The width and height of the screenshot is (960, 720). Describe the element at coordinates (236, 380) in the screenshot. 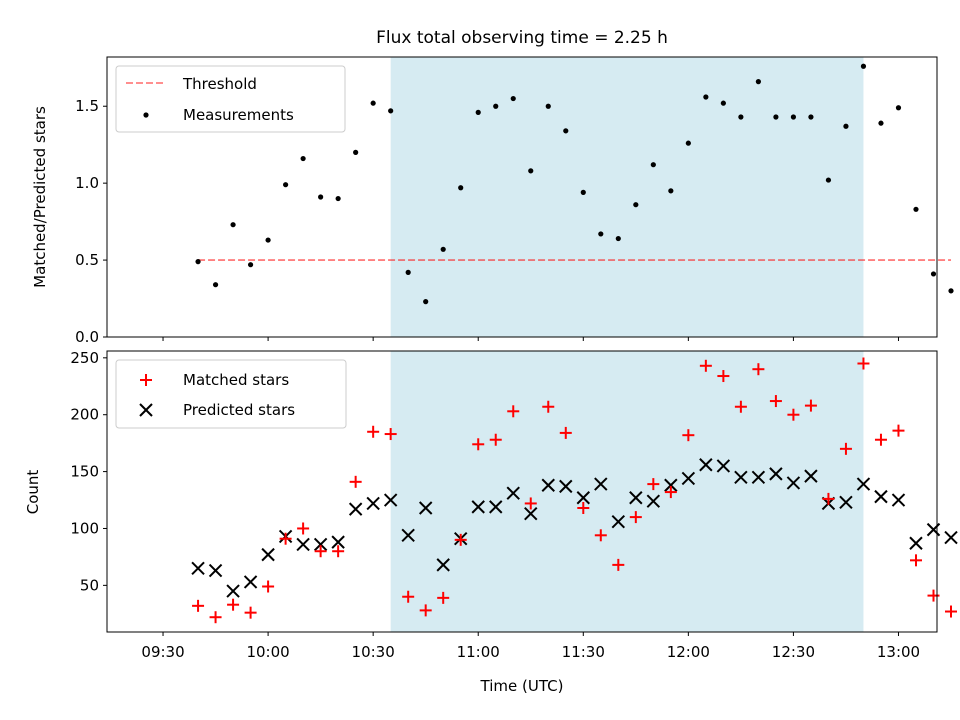

I see `legend-matched-label: Matched stars` at that location.